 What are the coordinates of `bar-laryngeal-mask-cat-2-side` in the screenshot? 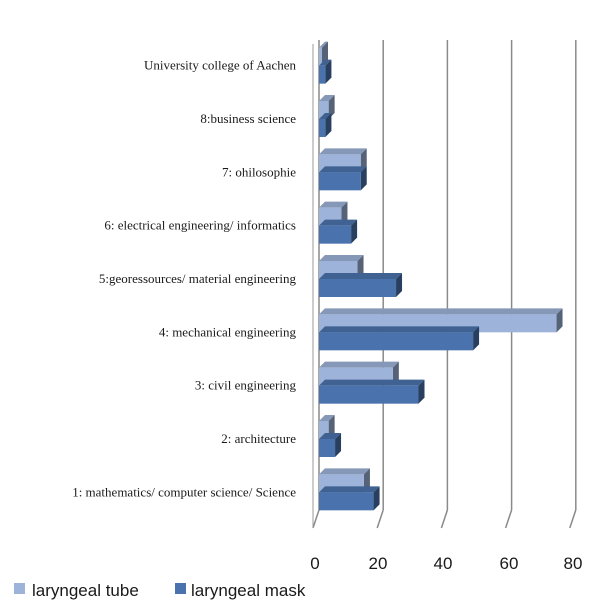 It's located at (338, 445).